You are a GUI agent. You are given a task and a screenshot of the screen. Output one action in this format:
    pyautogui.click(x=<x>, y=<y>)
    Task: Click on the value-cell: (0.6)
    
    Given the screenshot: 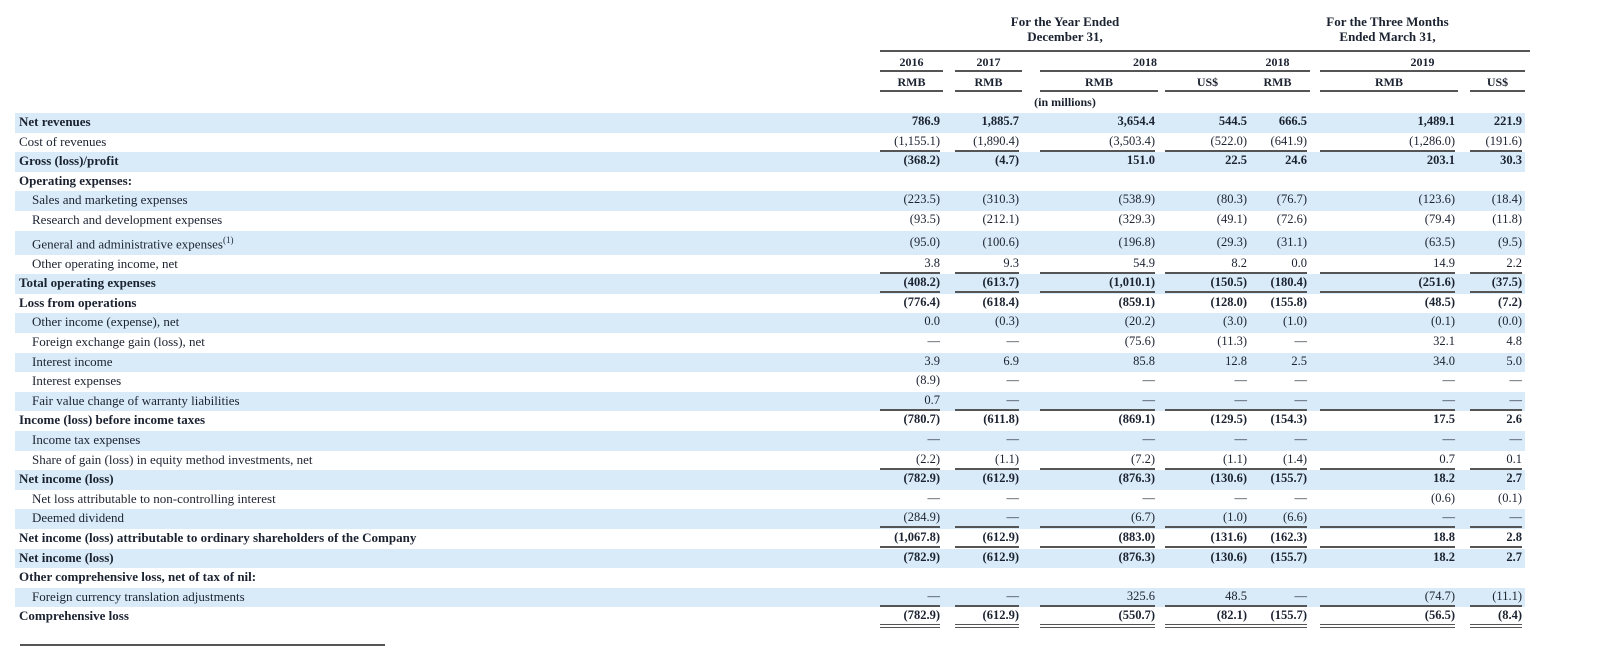 What is the action you would take?
    pyautogui.click(x=1443, y=497)
    